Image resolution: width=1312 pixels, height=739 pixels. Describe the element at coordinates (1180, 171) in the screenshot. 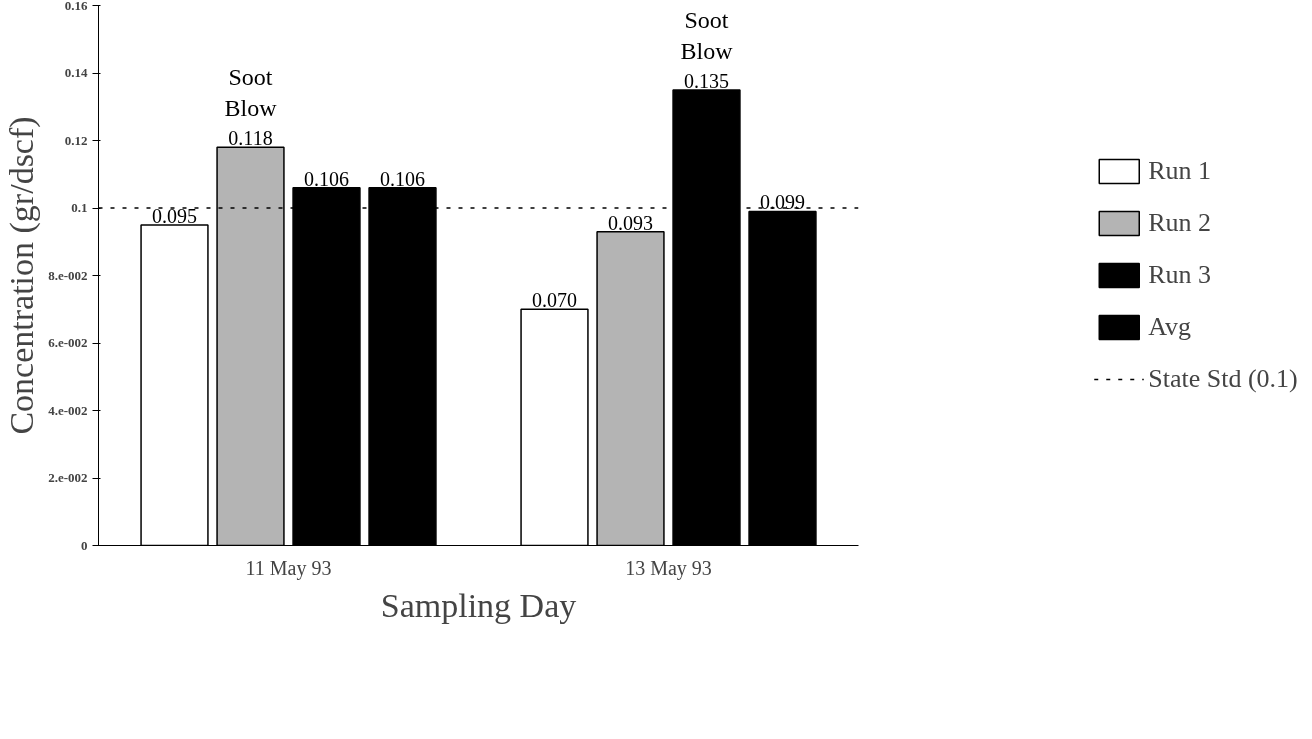

I see `legend-label: Run 1` at that location.